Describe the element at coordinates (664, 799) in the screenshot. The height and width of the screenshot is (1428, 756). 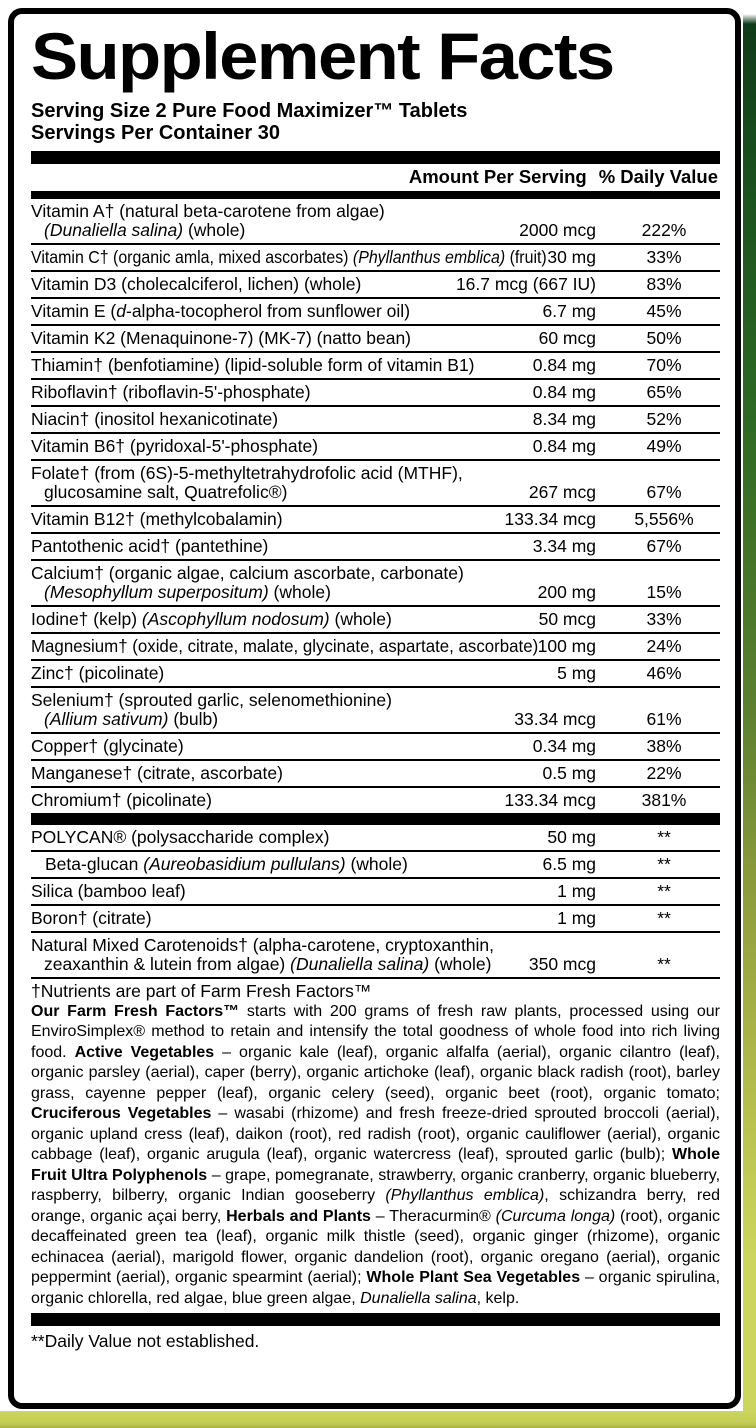
I see `daily-value: 381%` at that location.